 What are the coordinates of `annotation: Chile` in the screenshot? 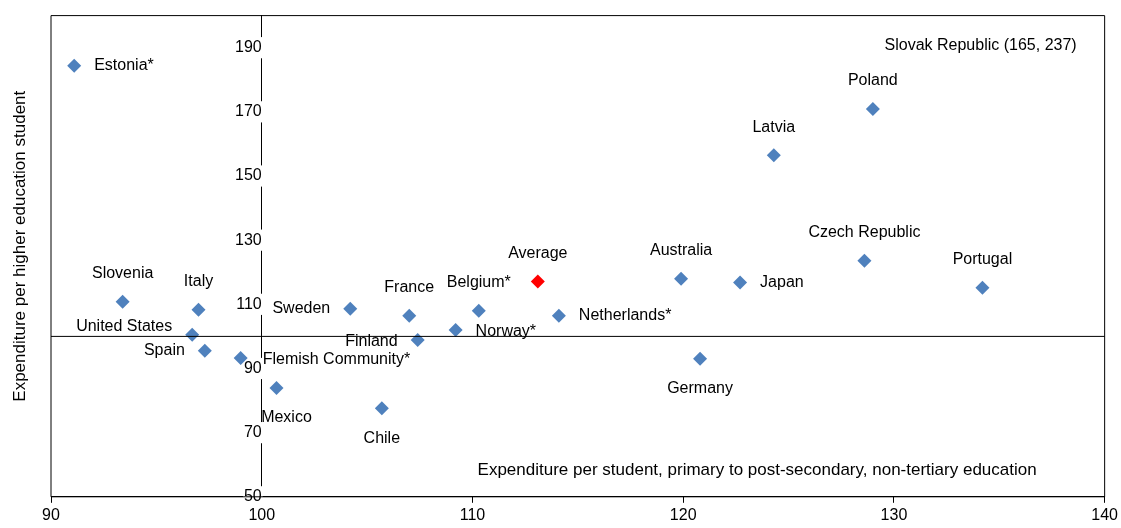 It's located at (382, 437).